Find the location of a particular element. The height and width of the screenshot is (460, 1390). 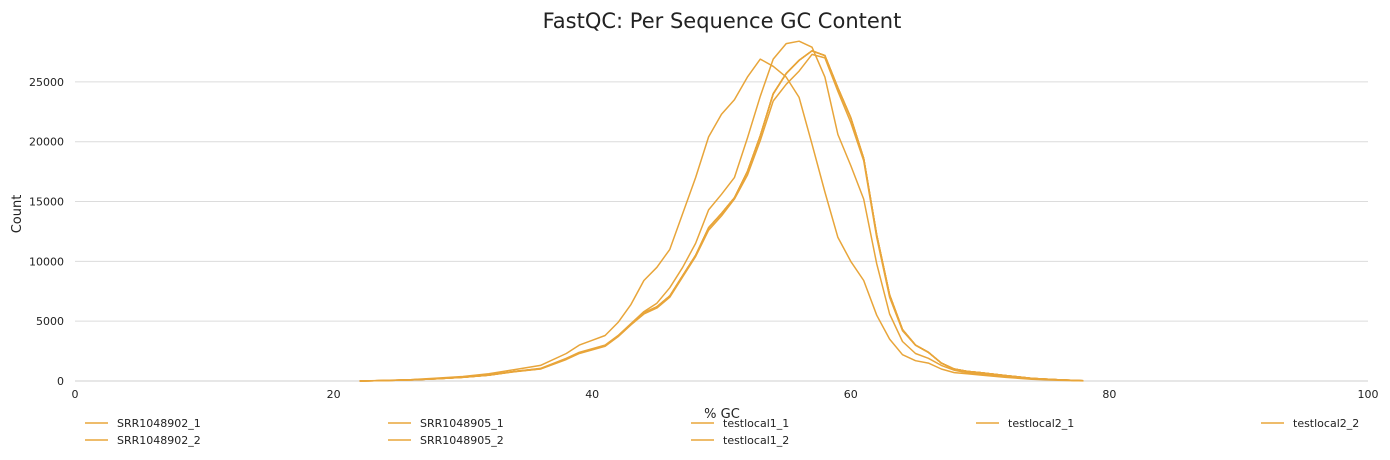

x-axis-ticks: 0 20 40 60 80 100 is located at coordinates (725, 394).